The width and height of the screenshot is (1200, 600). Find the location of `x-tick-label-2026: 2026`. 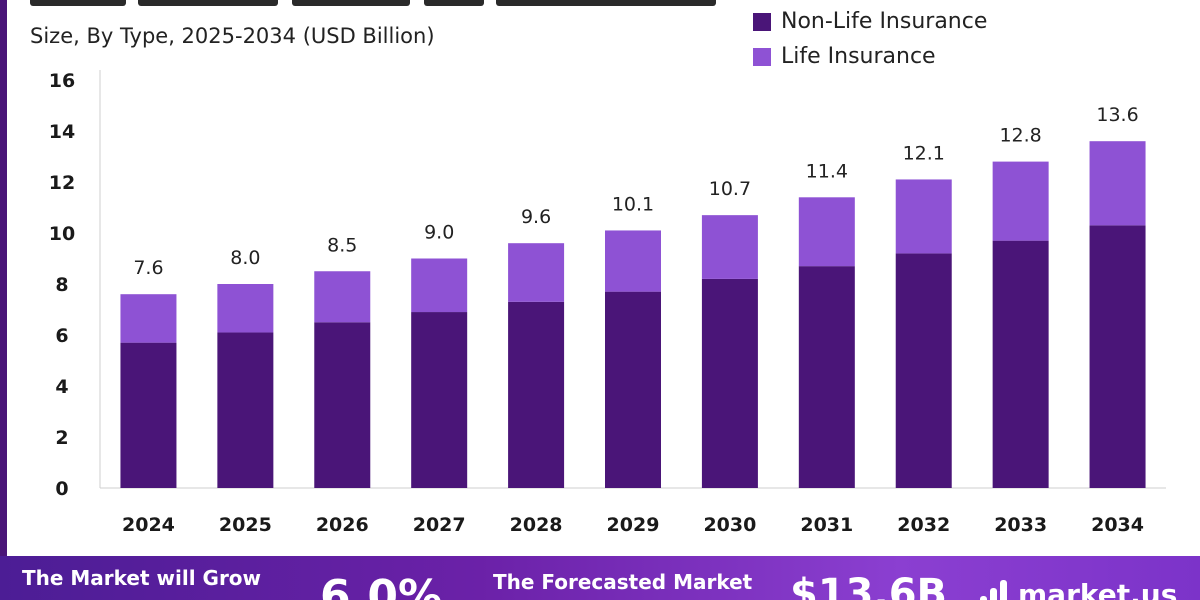

x-tick-label-2026: 2026 is located at coordinates (342, 525).